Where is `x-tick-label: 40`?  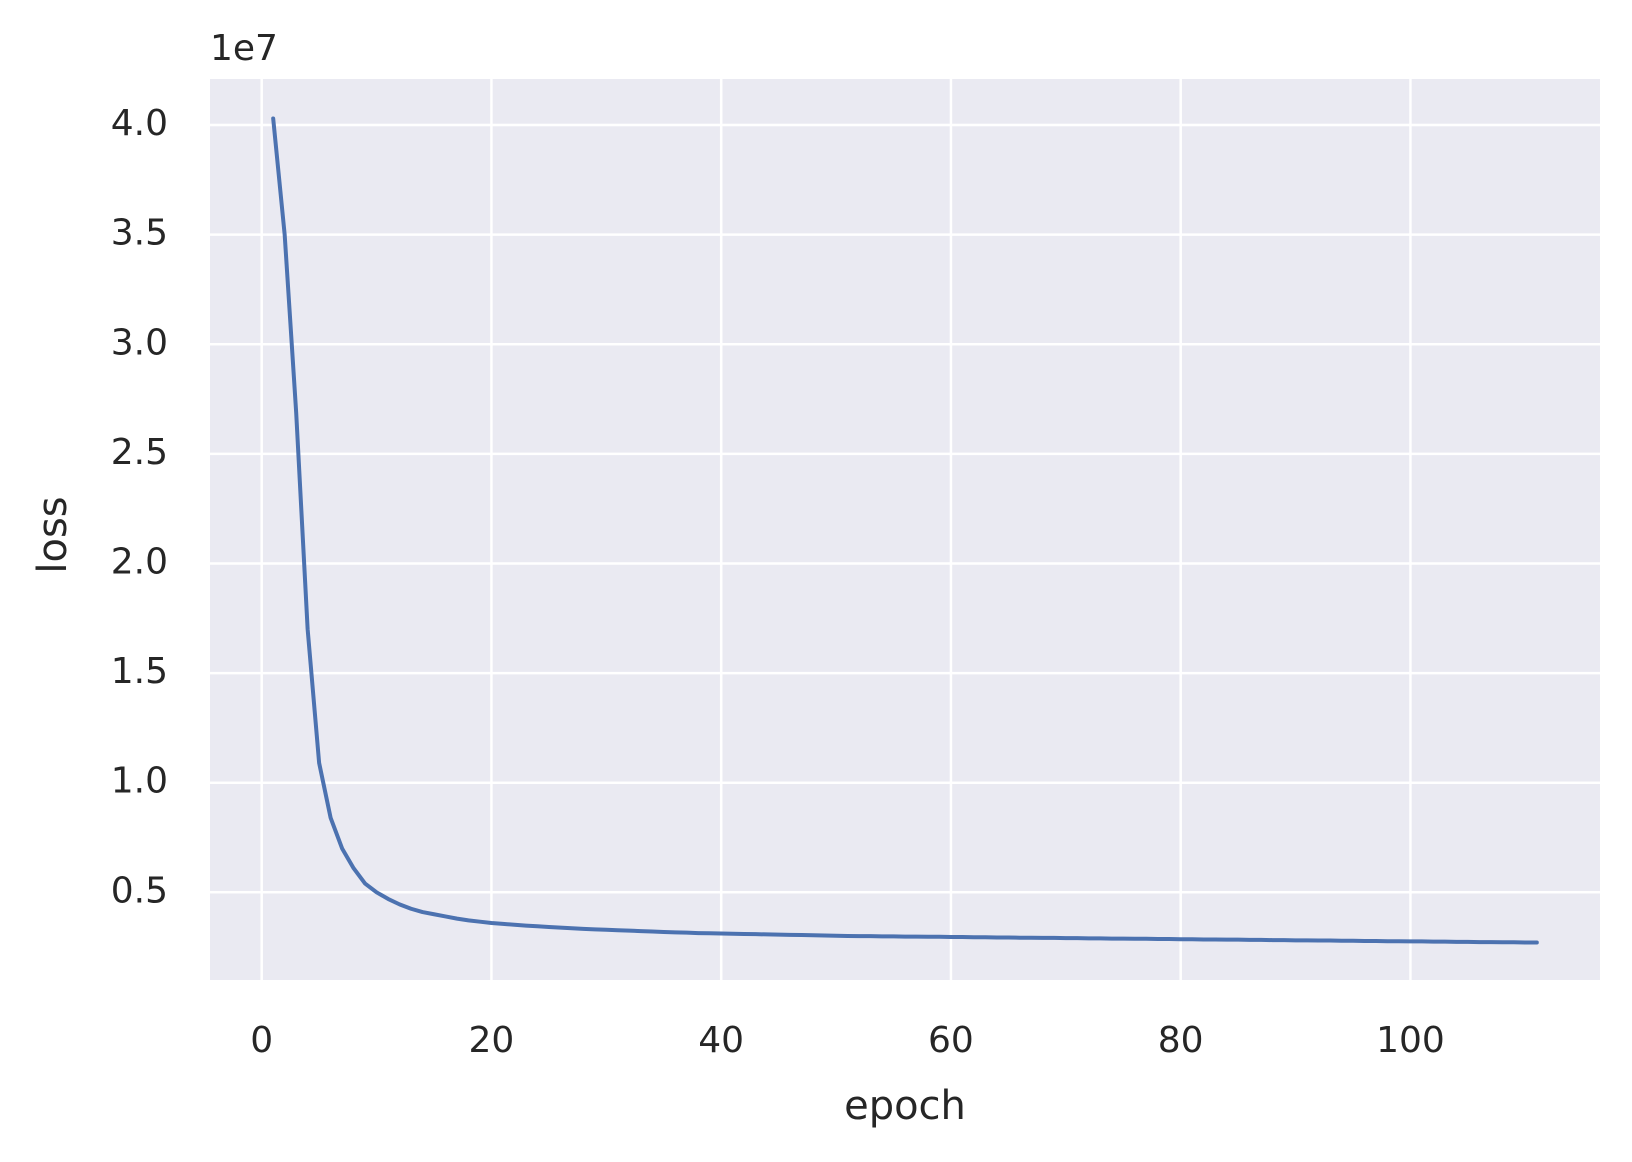 x-tick-label: 40 is located at coordinates (721, 1040).